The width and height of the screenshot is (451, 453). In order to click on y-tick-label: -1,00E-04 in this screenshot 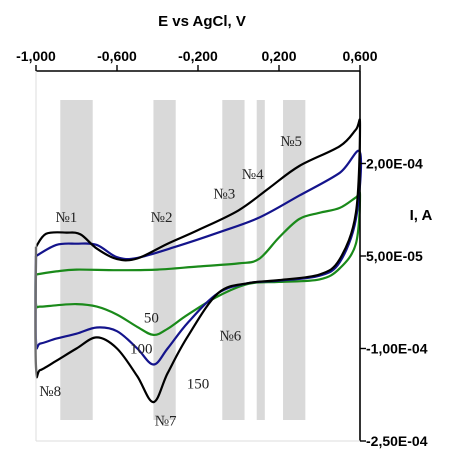, I will do `click(397, 349)`.